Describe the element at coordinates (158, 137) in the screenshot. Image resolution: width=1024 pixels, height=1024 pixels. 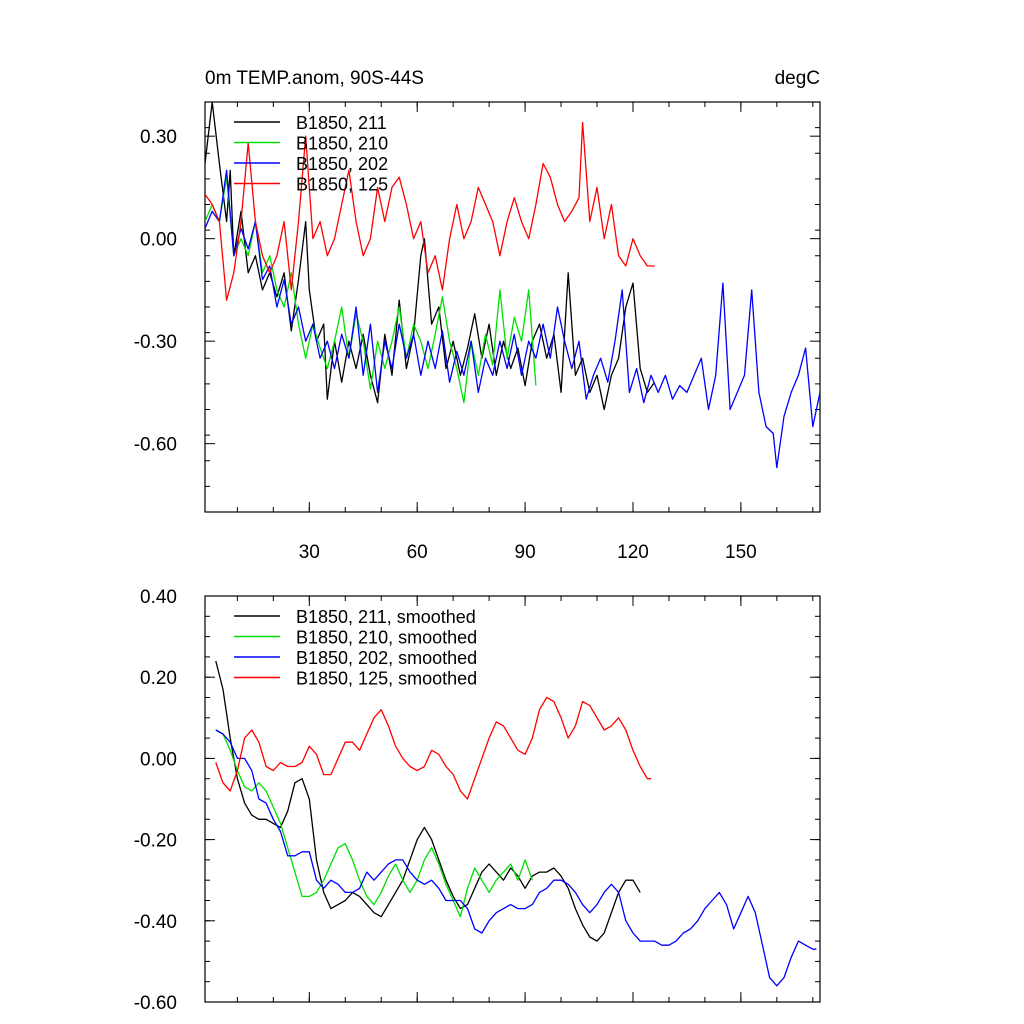
I see `y-tick-label: 0.30` at that location.